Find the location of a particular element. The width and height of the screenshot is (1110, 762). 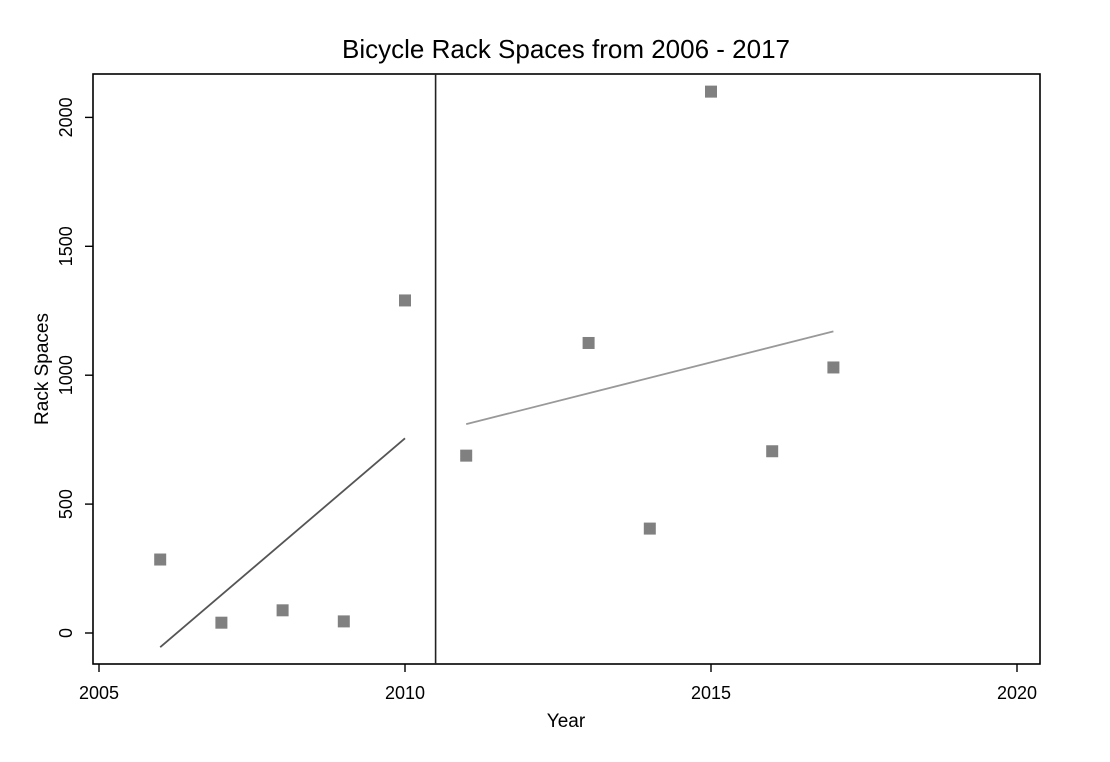

y-tick-label: 500 is located at coordinates (66, 504).